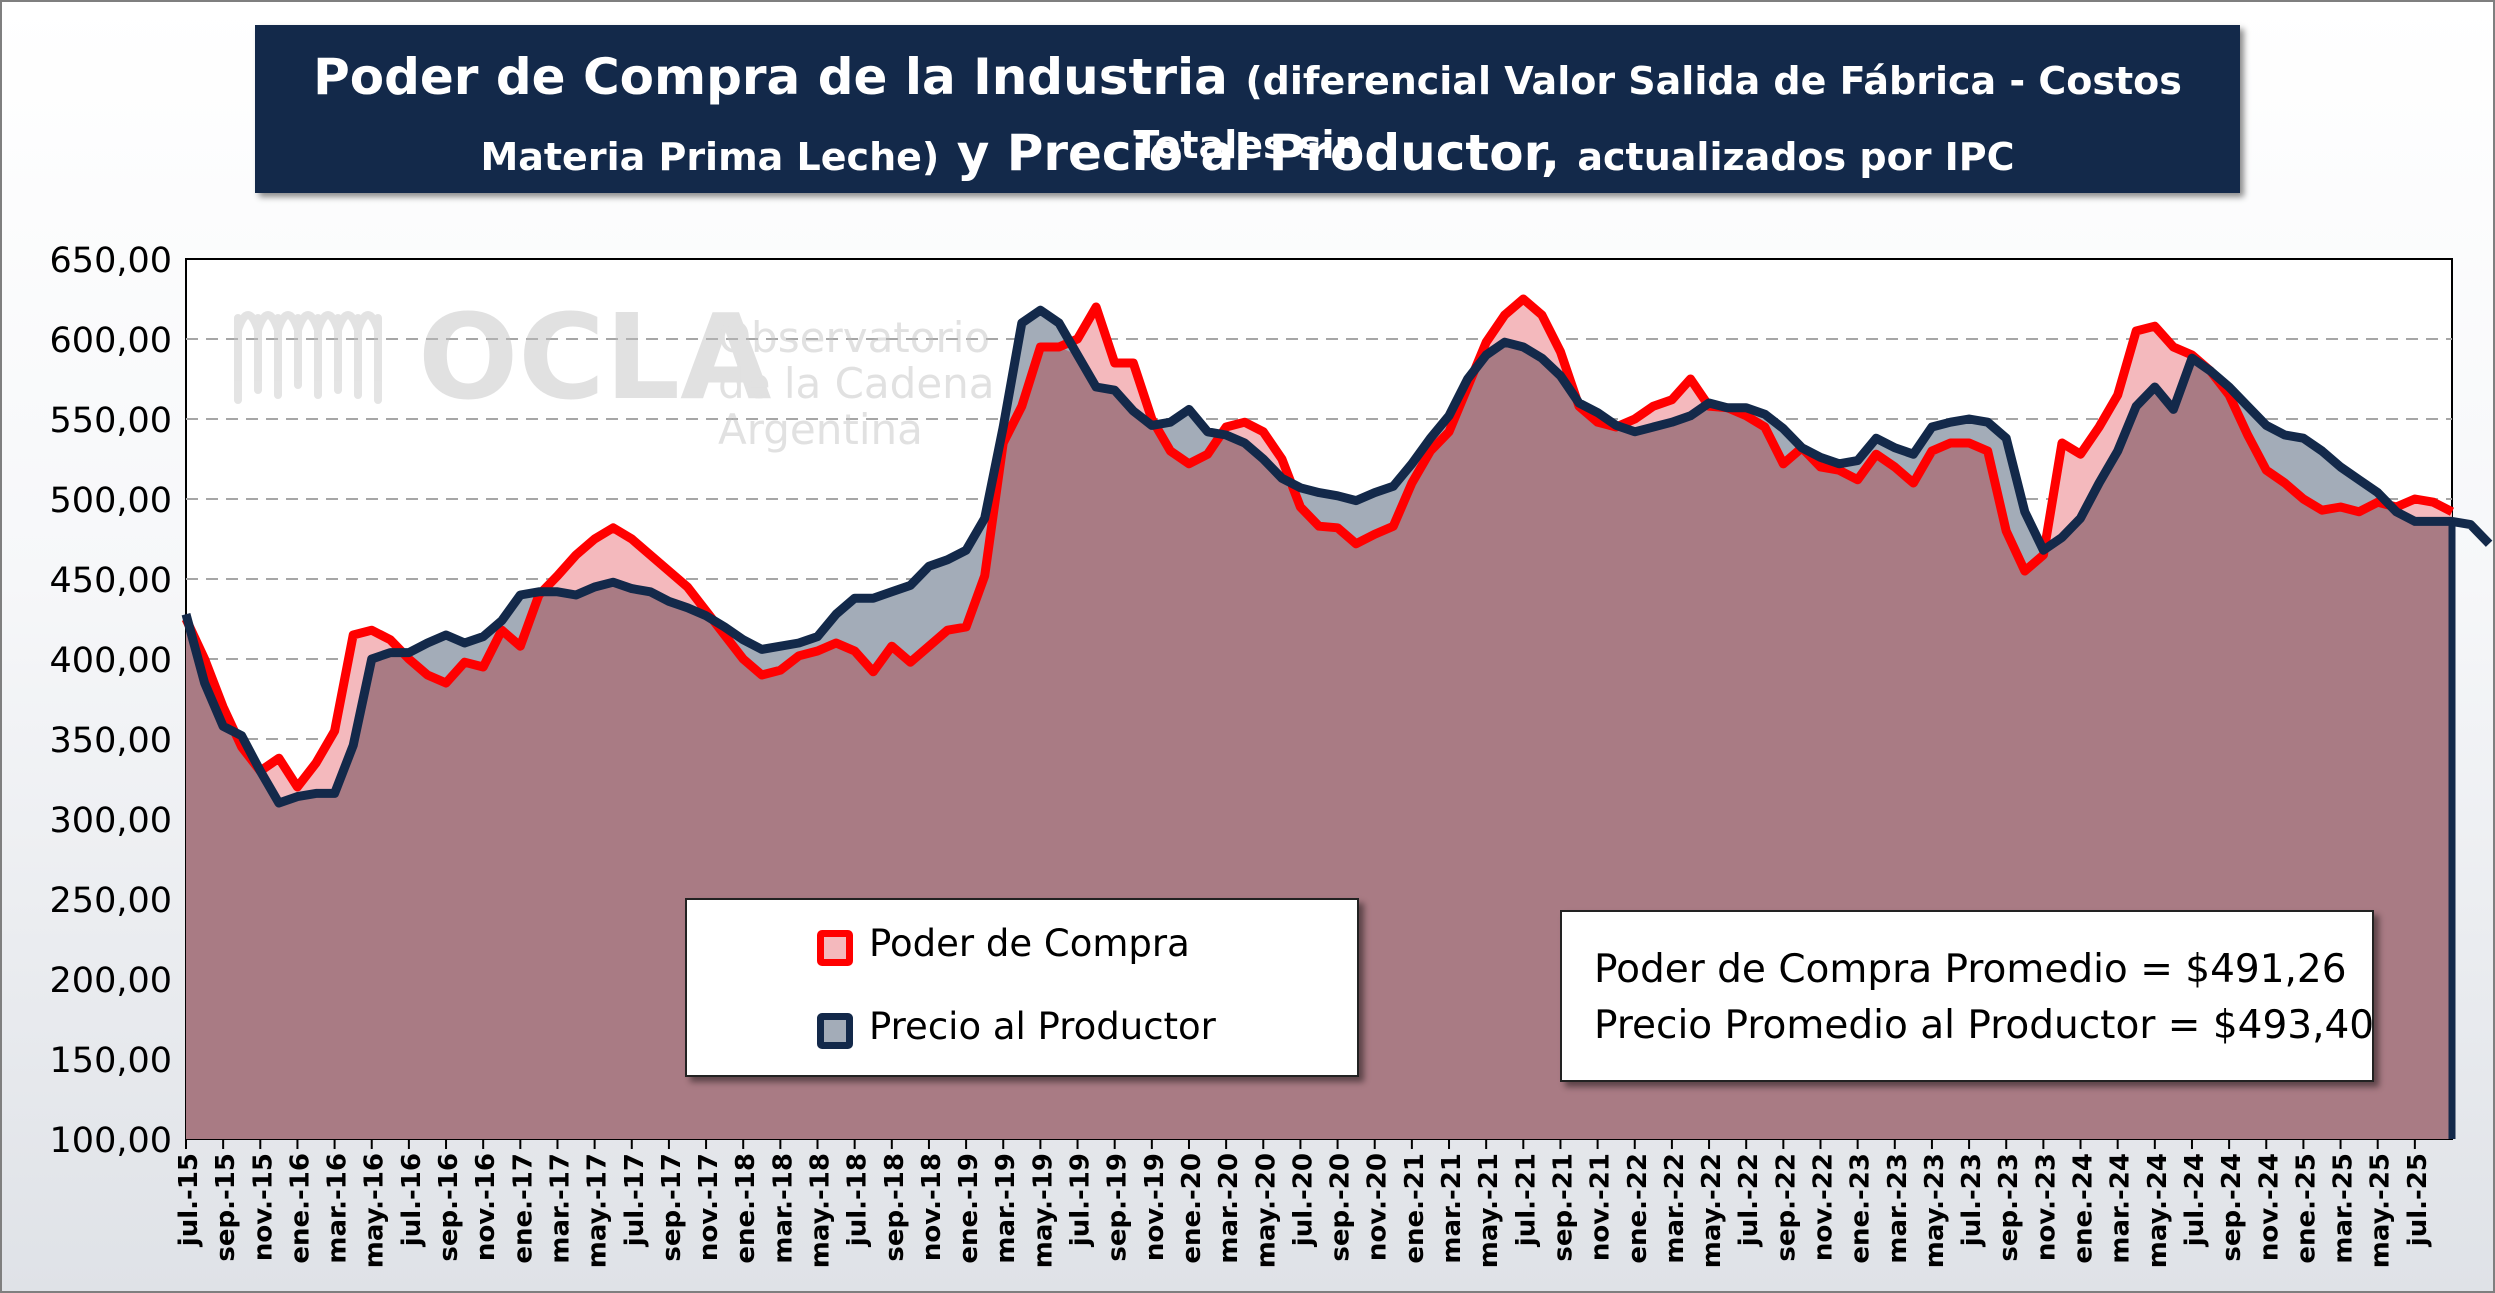 This screenshot has width=2495, height=1293. What do you see at coordinates (412, 1200) in the screenshot?
I see `x-tick-label: jul.-16` at bounding box center [412, 1200].